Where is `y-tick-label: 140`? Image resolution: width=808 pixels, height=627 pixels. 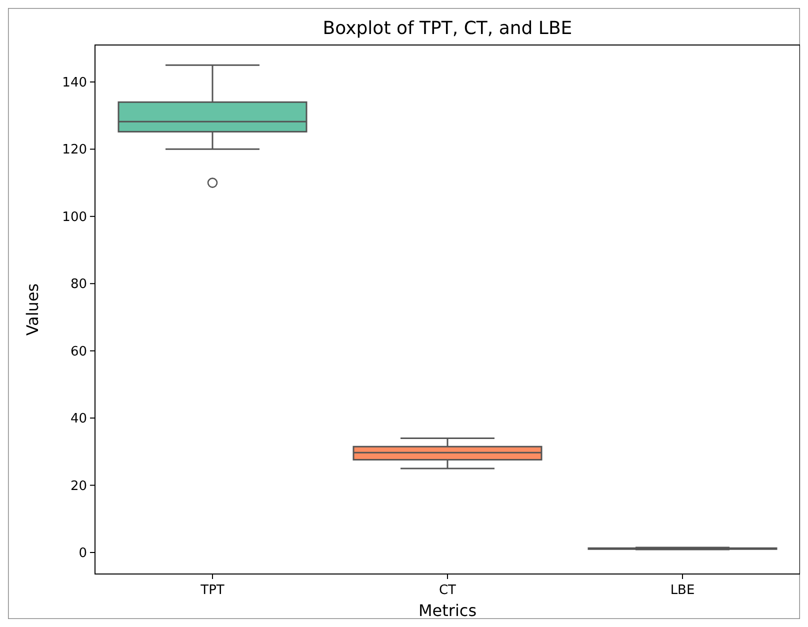
y-tick-label: 140 is located at coordinates (74, 83).